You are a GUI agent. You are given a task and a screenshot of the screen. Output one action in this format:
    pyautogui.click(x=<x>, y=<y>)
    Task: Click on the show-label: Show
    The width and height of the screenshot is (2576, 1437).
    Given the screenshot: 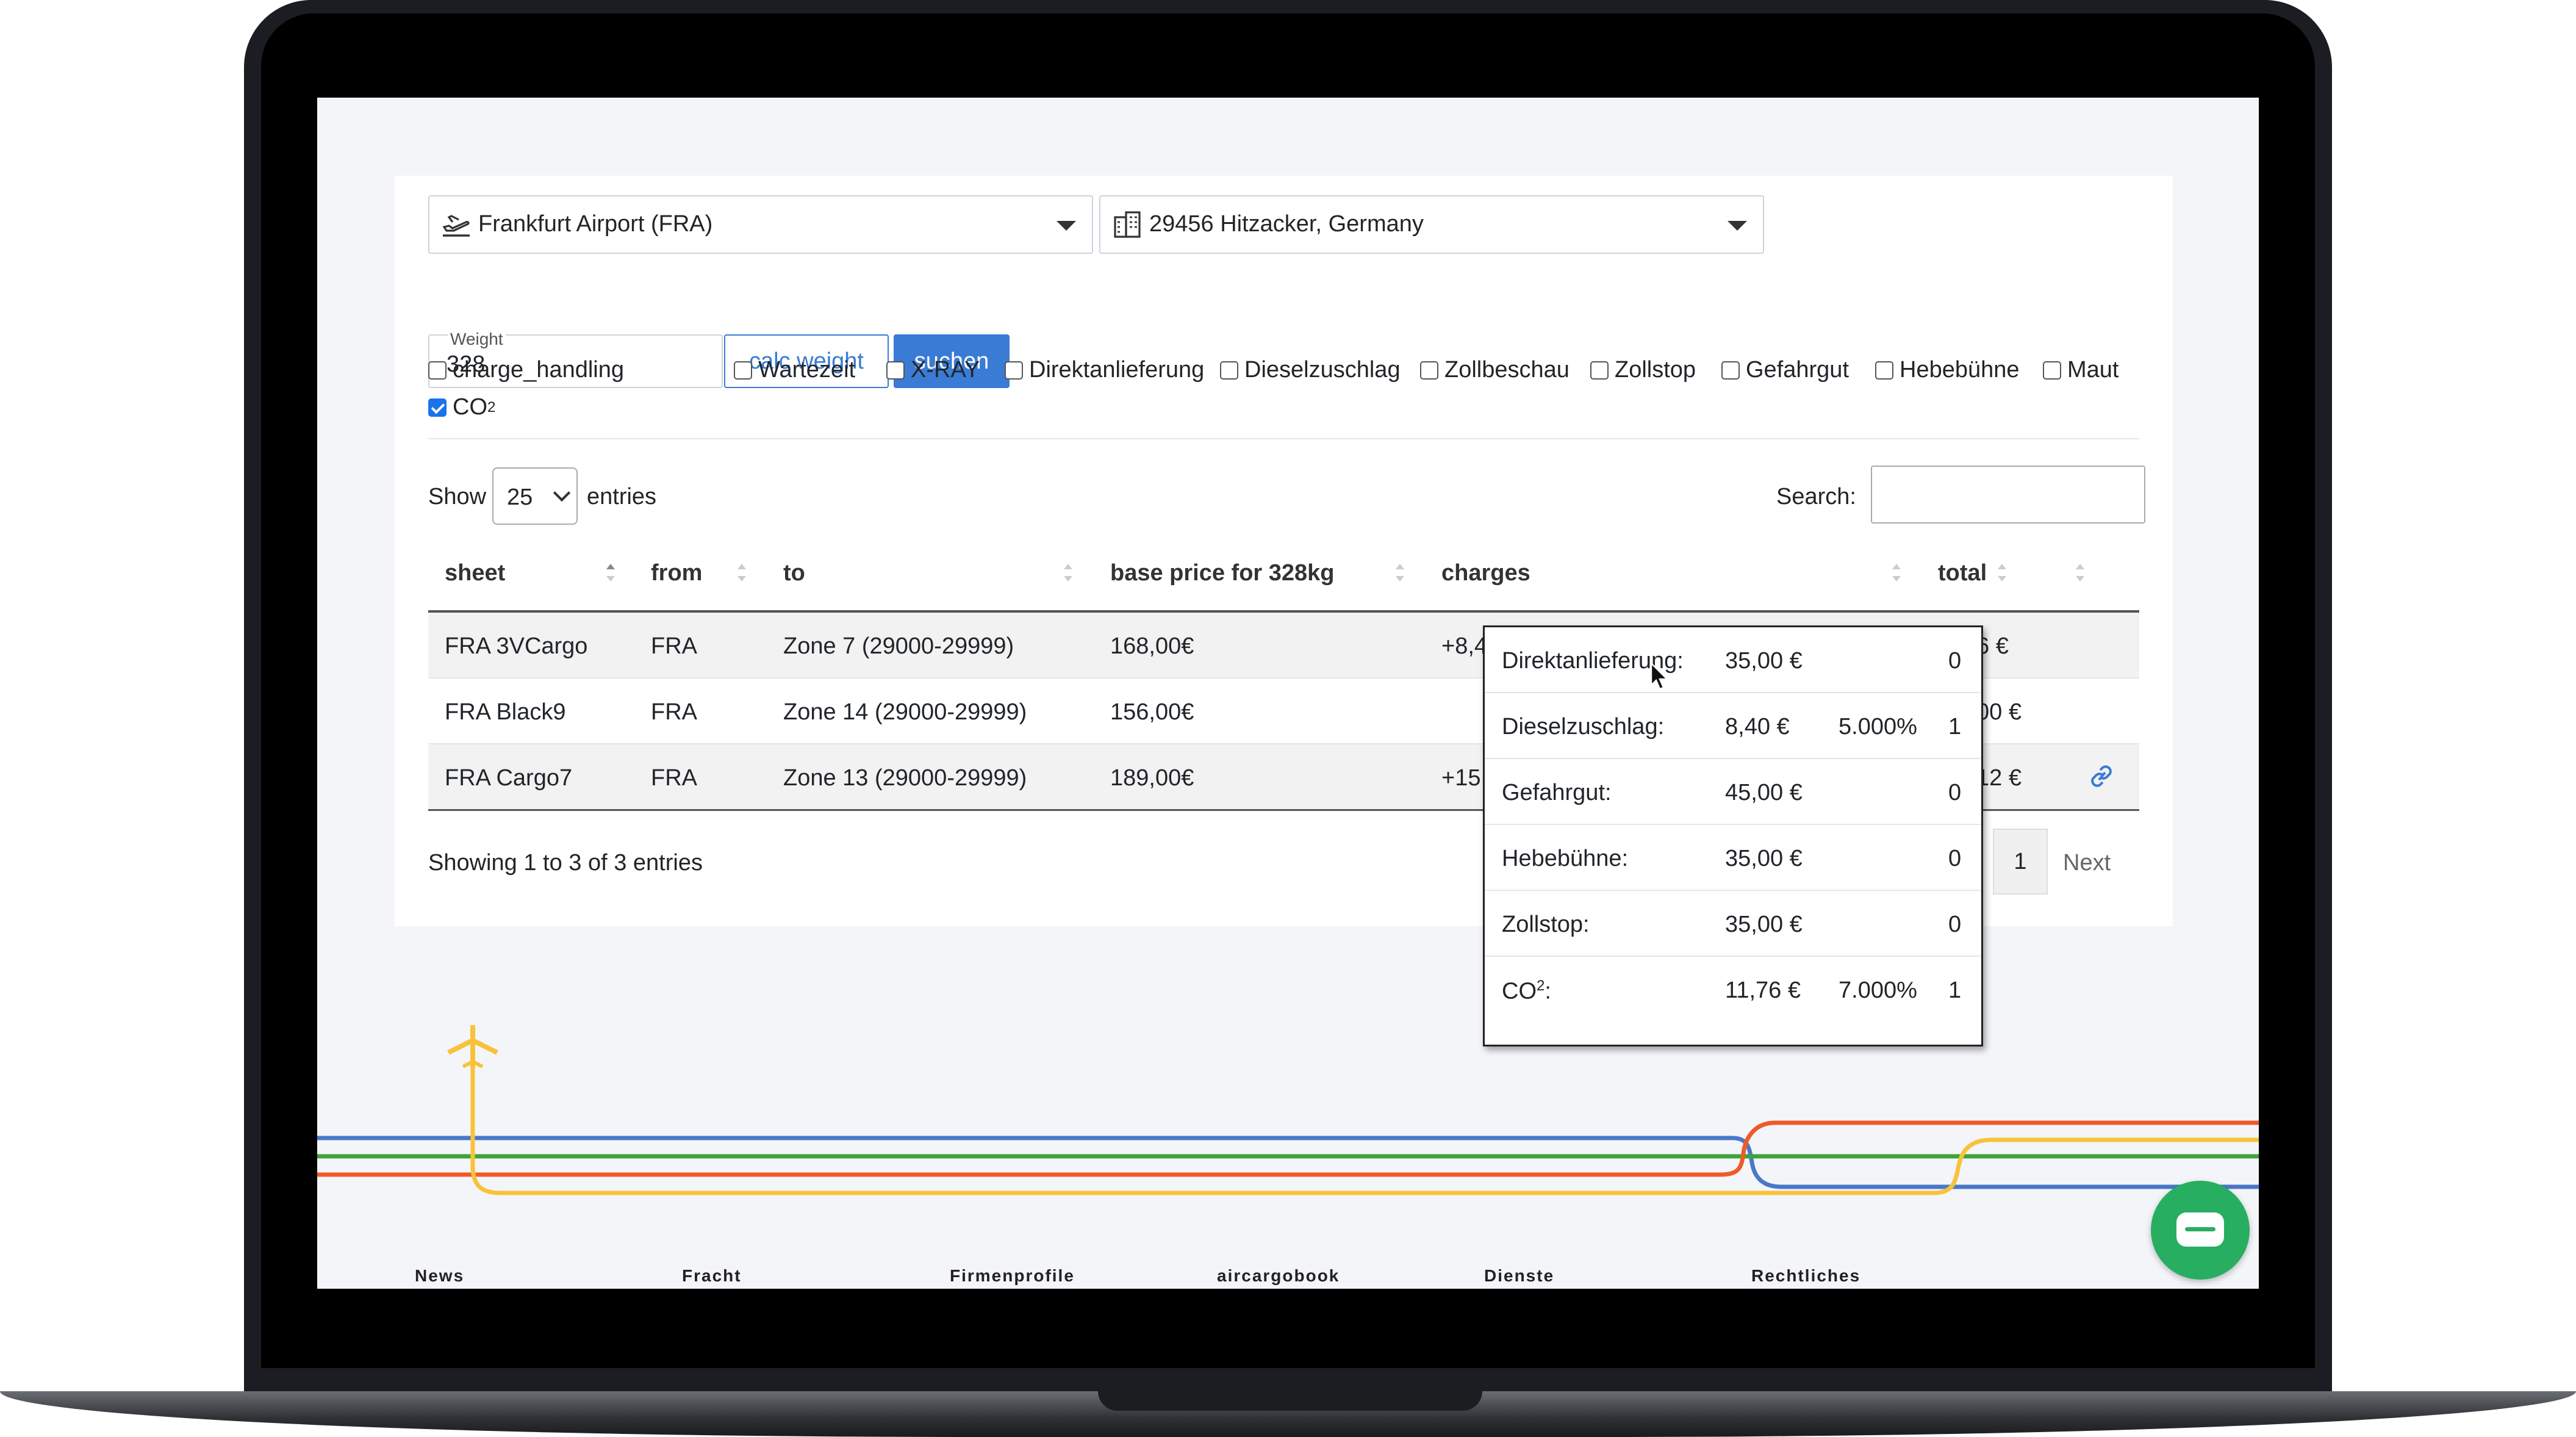 What is the action you would take?
    pyautogui.click(x=458, y=497)
    